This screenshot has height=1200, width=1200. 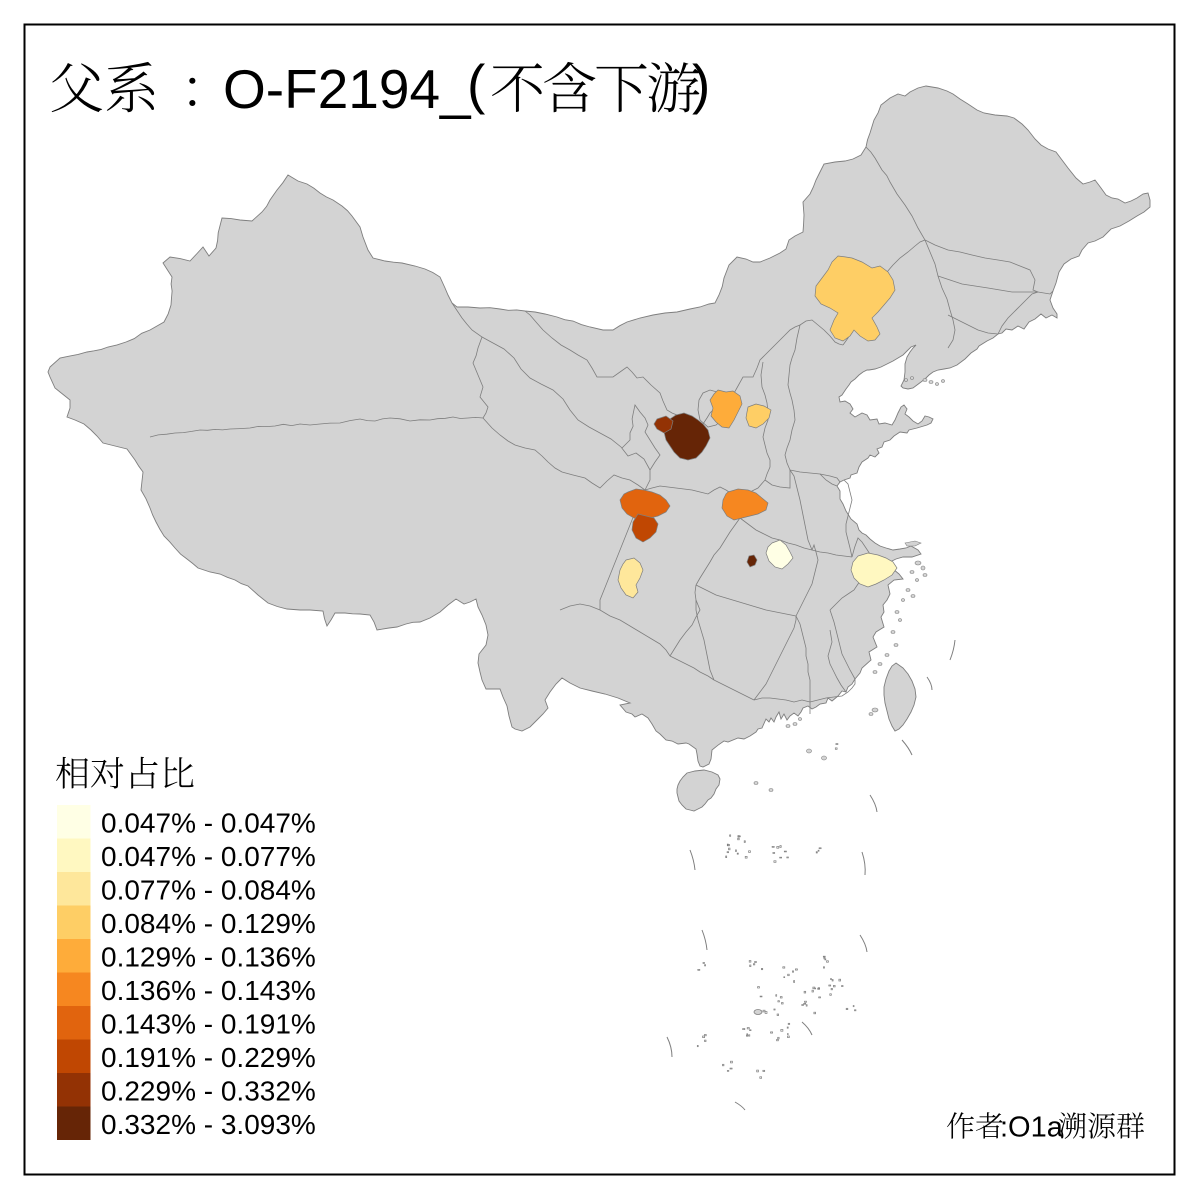 I want to click on svg-text: 0.077% - 0.084%, so click(x=208, y=890).